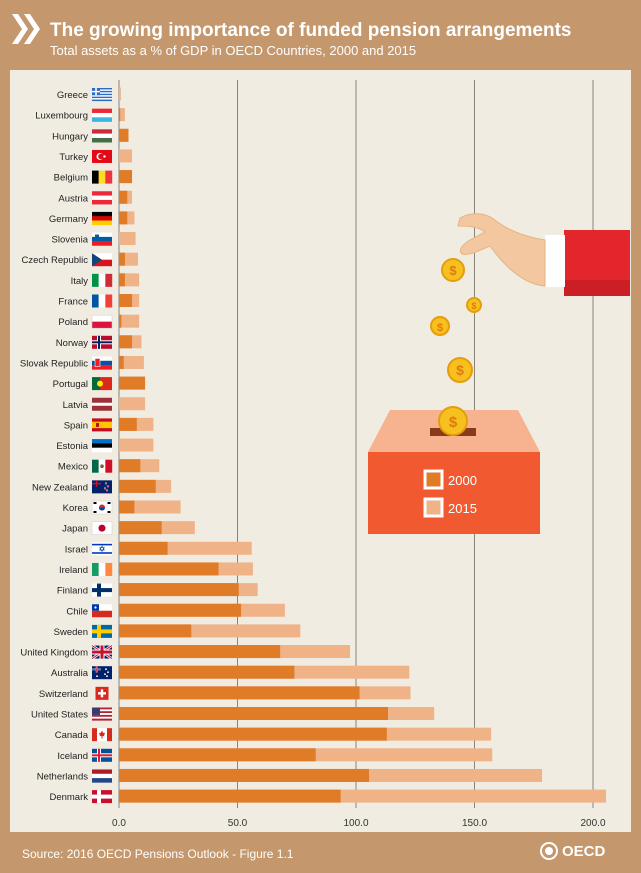  What do you see at coordinates (80, 281) in the screenshot?
I see `category-label: Italy` at bounding box center [80, 281].